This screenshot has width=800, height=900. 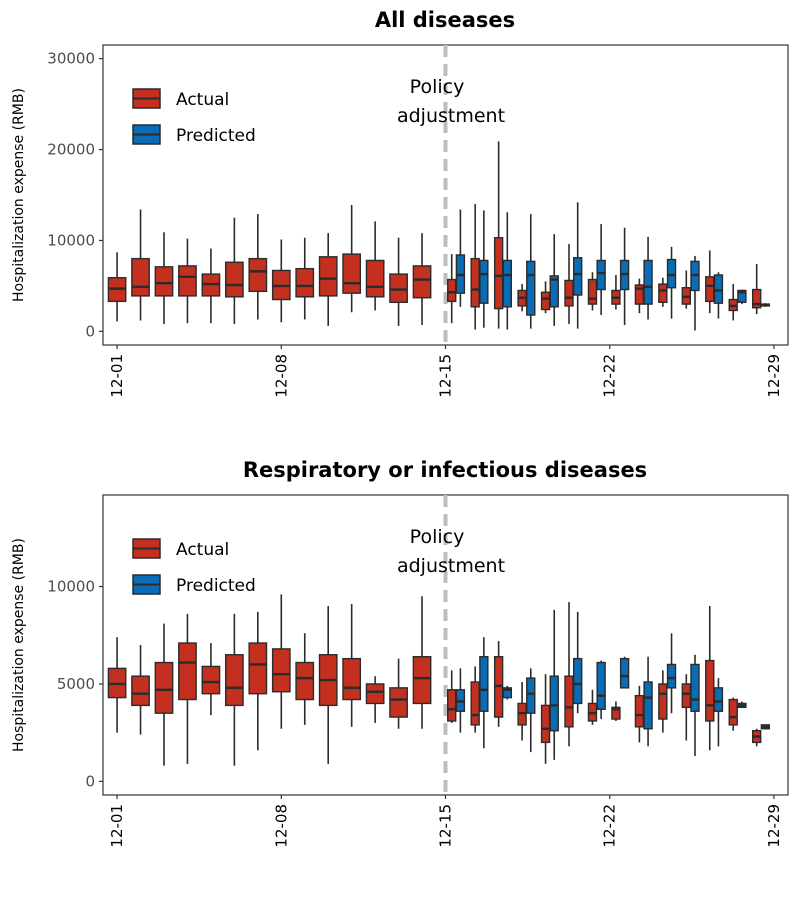 What do you see at coordinates (90, 331) in the screenshot?
I see `y-tick-label: 0` at bounding box center [90, 331].